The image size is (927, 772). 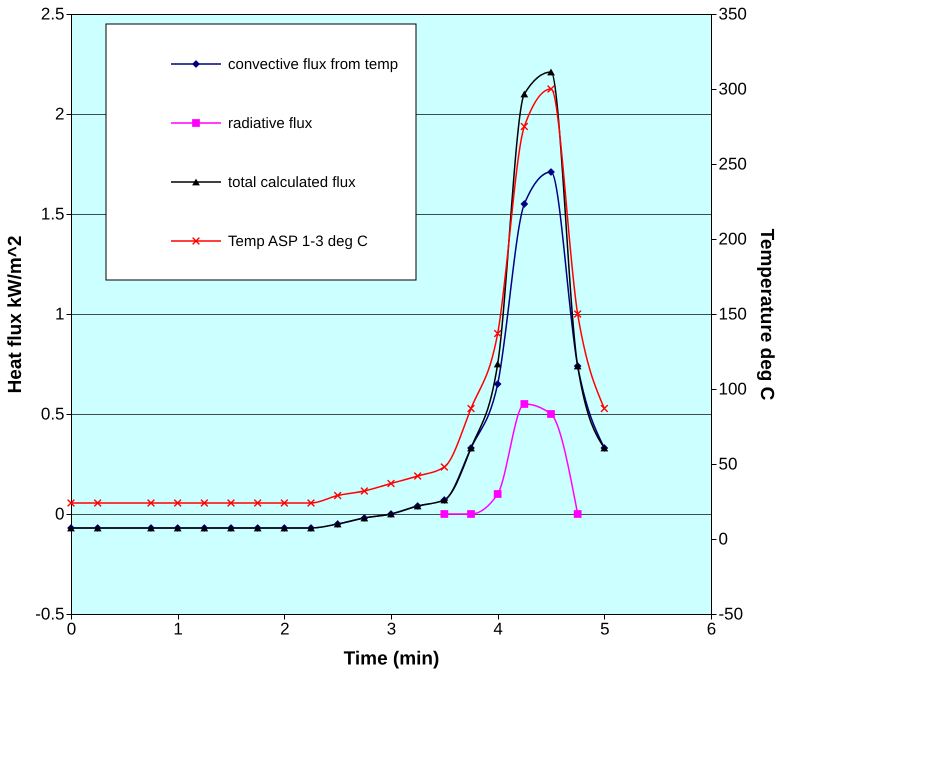 What do you see at coordinates (313, 64) in the screenshot?
I see `legend-label: convective flux from temp` at bounding box center [313, 64].